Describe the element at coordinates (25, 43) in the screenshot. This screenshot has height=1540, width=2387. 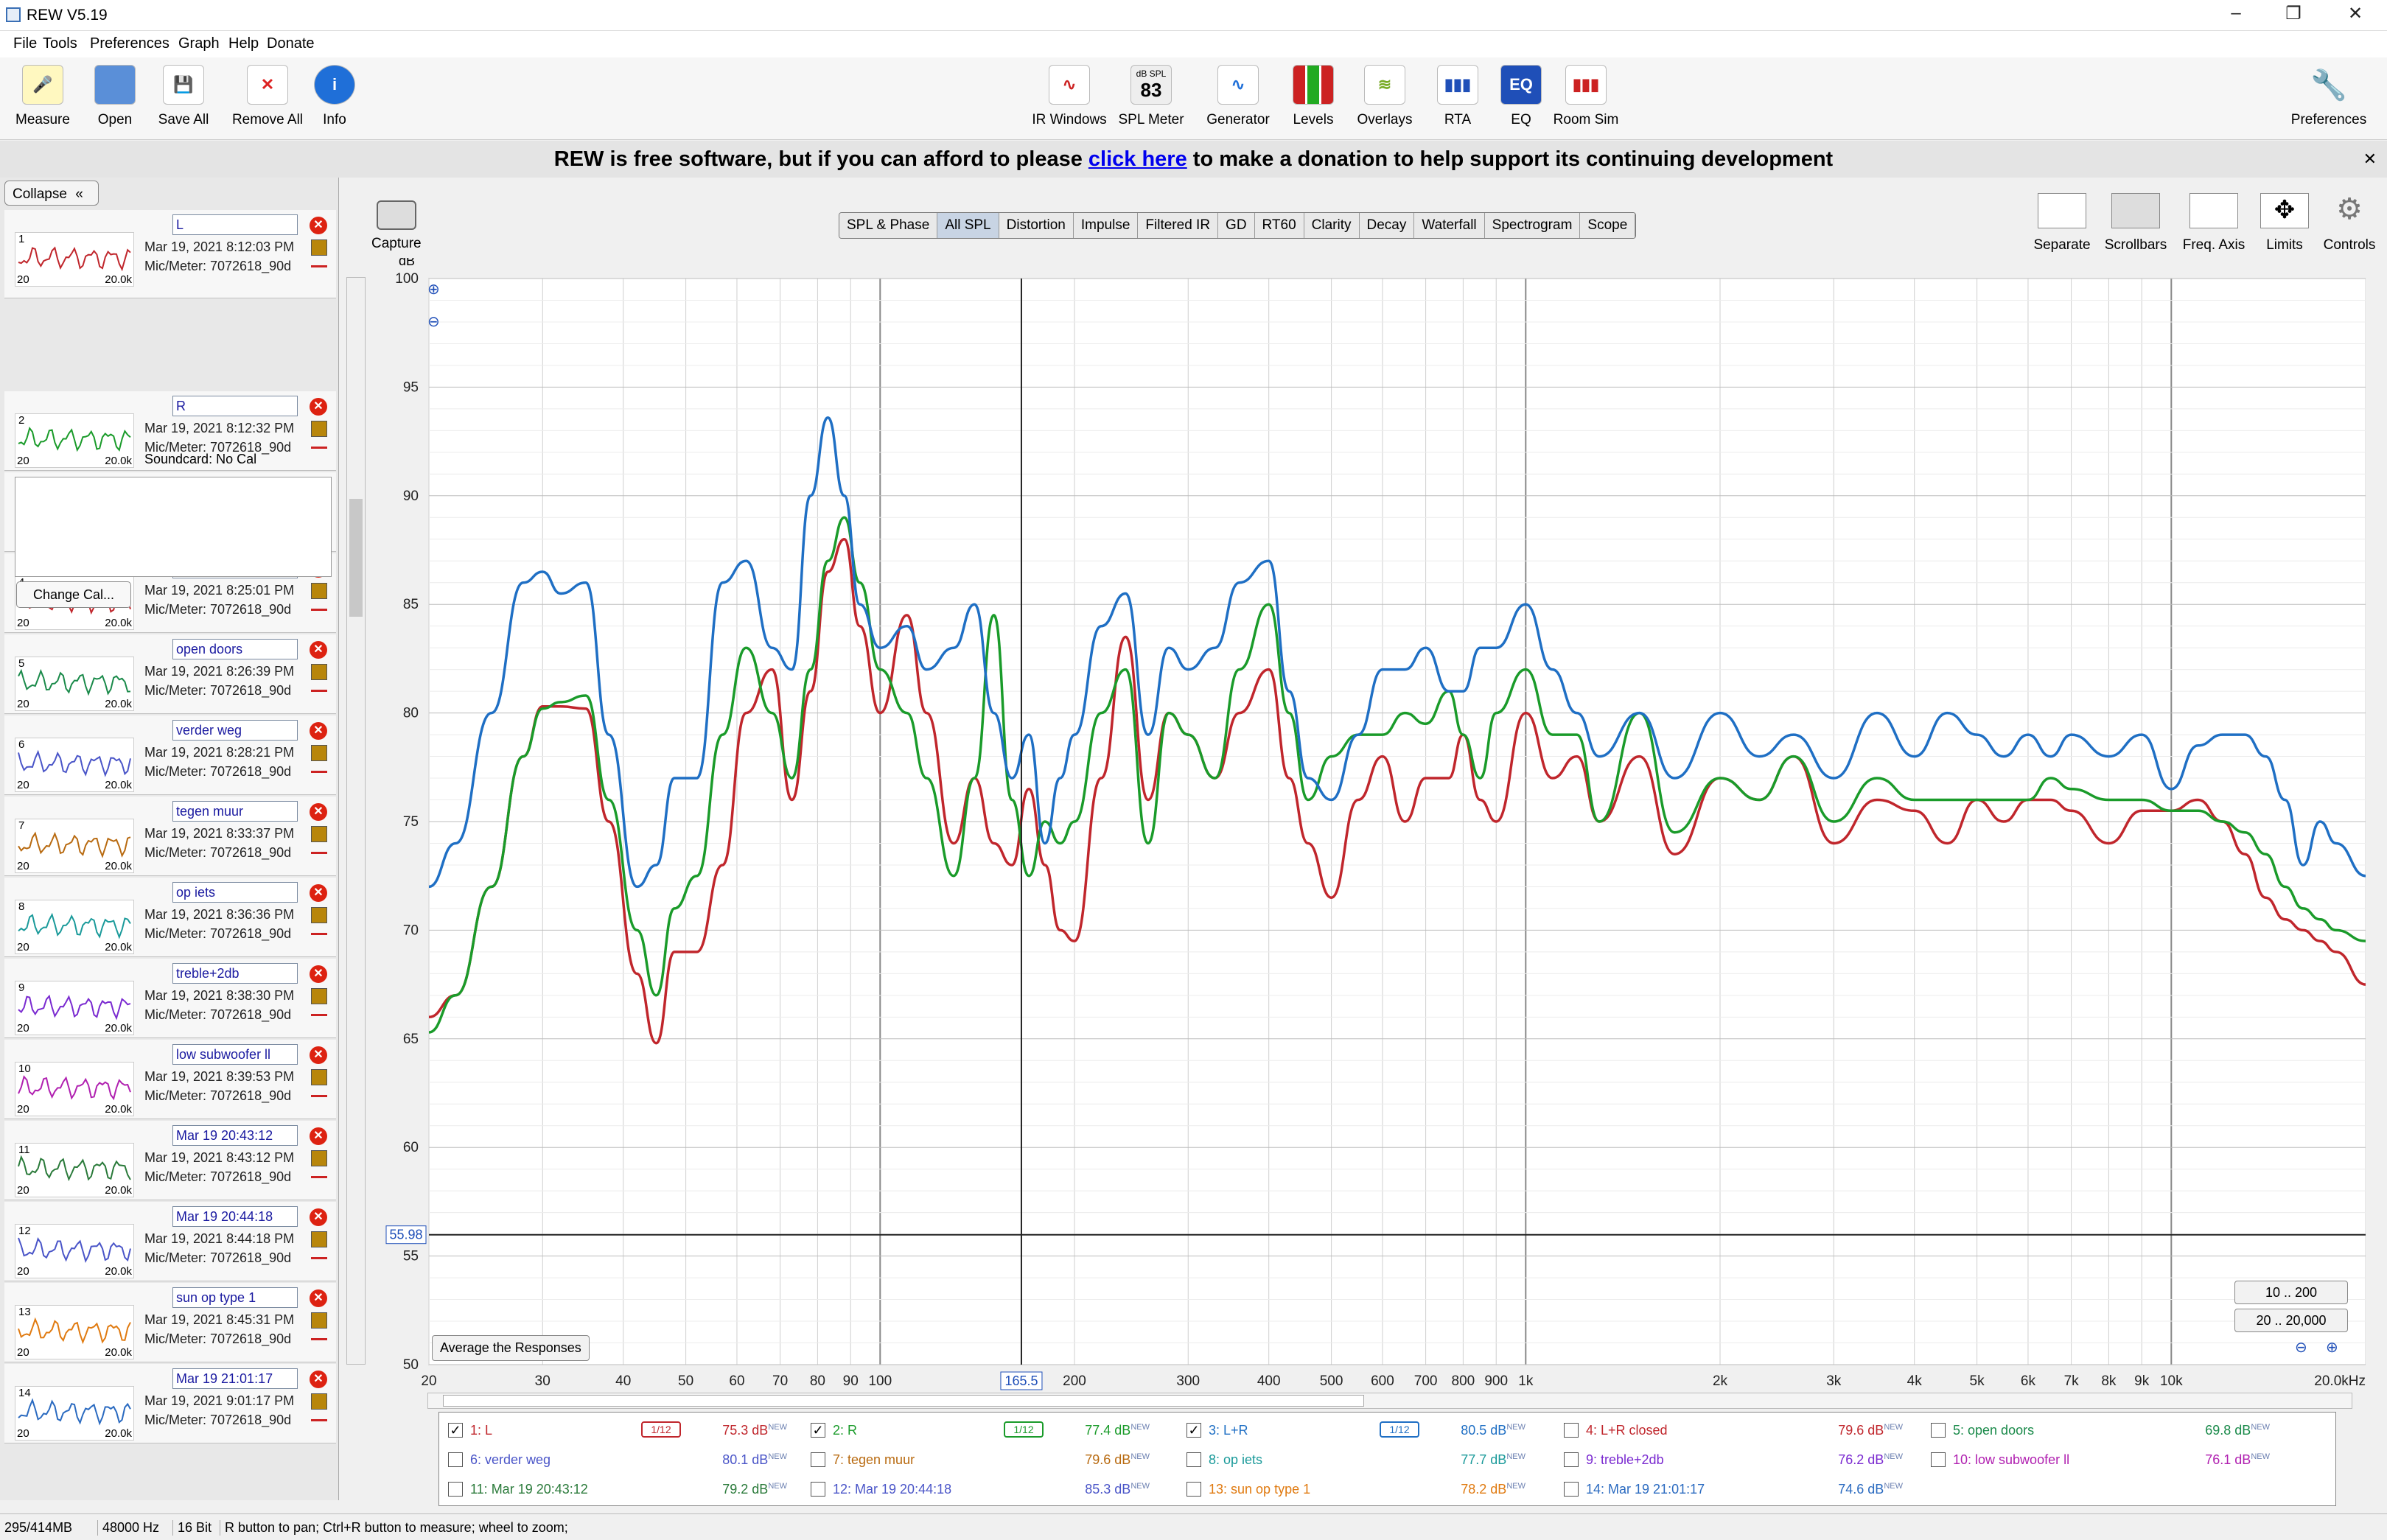
I see `menu-file: File` at that location.